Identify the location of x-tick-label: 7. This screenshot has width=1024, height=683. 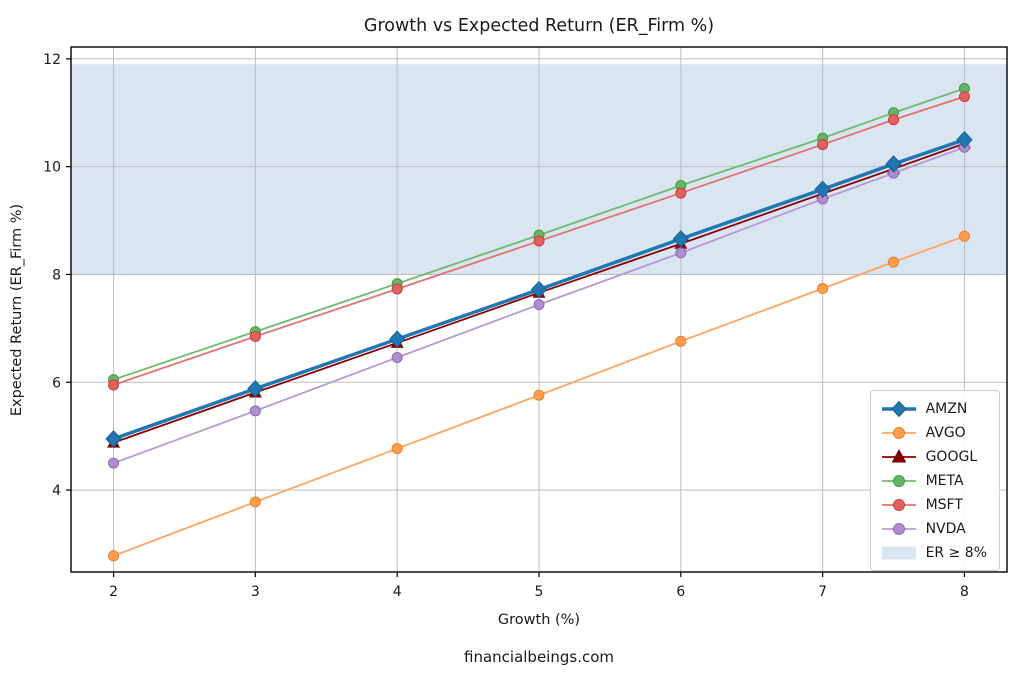
(822, 592).